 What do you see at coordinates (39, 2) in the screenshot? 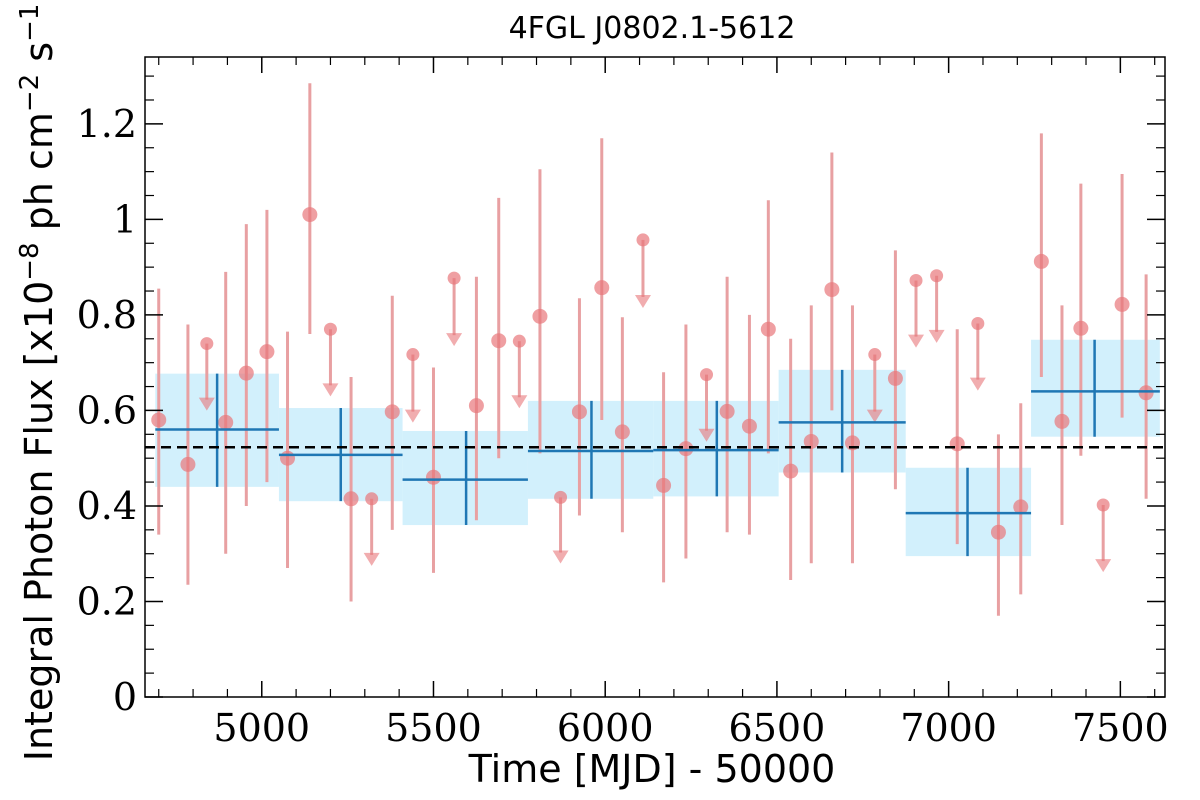
I see `y-axis-title-end: ]` at bounding box center [39, 2].